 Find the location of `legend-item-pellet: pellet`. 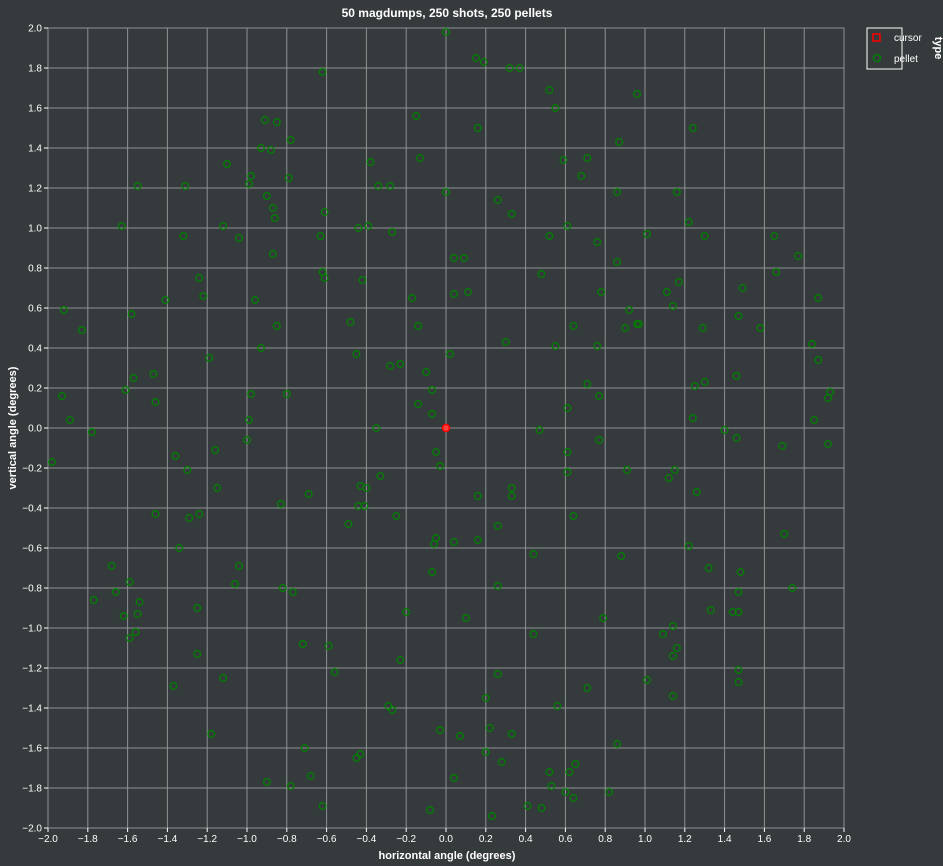

legend-item-pellet: pellet is located at coordinates (895, 59).